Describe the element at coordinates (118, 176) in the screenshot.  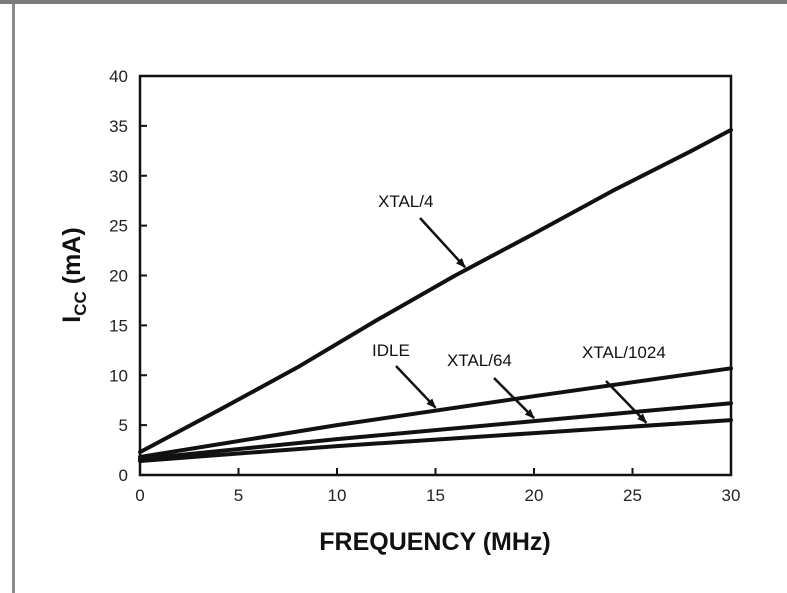
I see `y-tick-label: 30` at that location.